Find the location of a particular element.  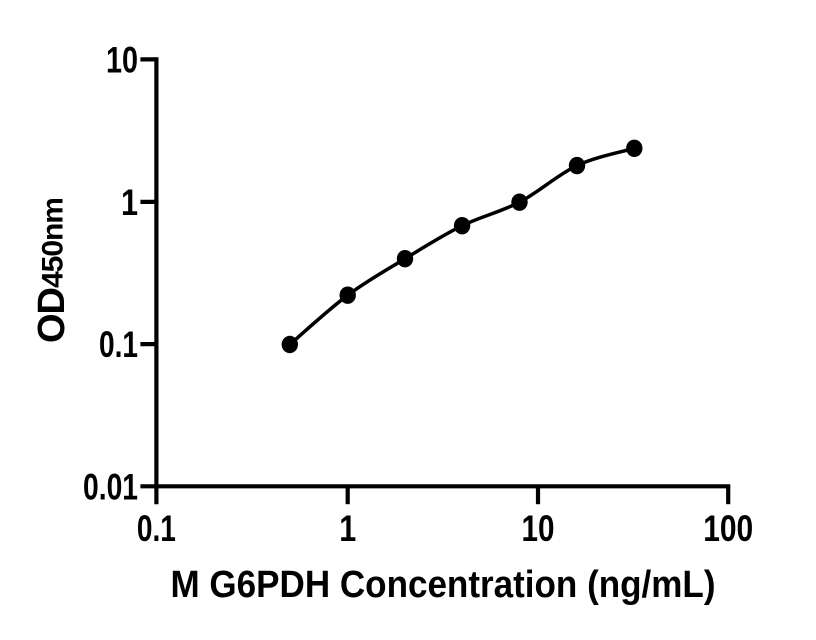

svg-text: M G6PDH Concentration (ng/mL) is located at coordinates (443, 585).